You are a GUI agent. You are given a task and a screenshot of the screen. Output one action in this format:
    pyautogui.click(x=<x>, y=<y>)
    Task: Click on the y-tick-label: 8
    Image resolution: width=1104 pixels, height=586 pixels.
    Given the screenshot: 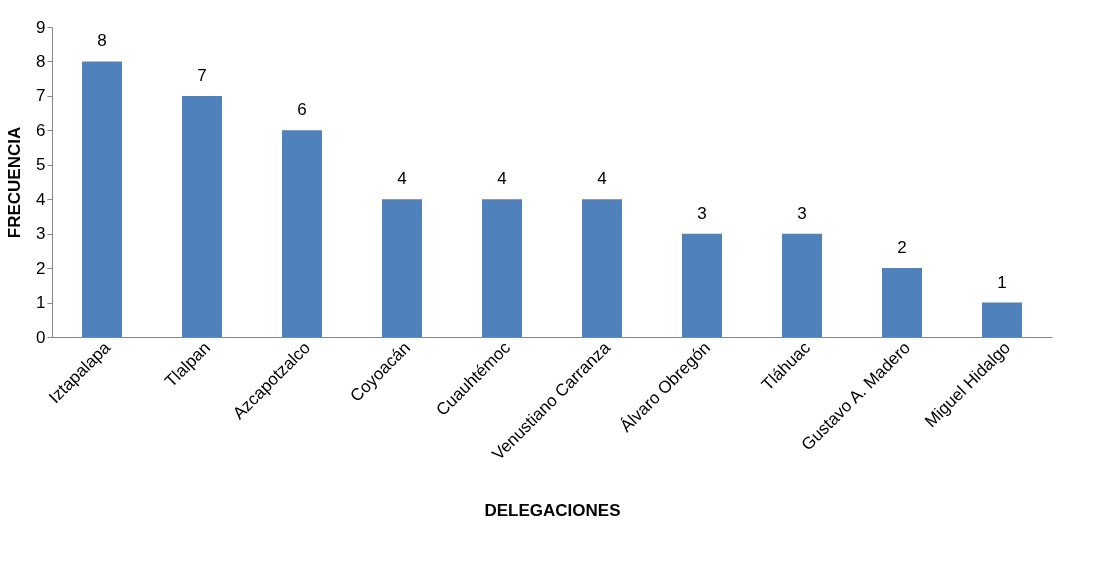 What is the action you would take?
    pyautogui.click(x=41, y=61)
    